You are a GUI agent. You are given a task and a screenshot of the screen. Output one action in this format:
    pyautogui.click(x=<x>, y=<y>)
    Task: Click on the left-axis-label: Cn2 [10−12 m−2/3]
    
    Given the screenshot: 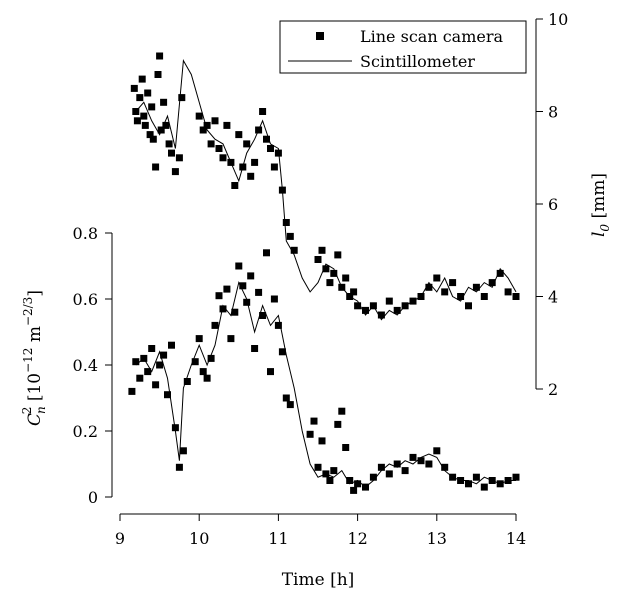 What is the action you would take?
    pyautogui.click(x=34, y=358)
    